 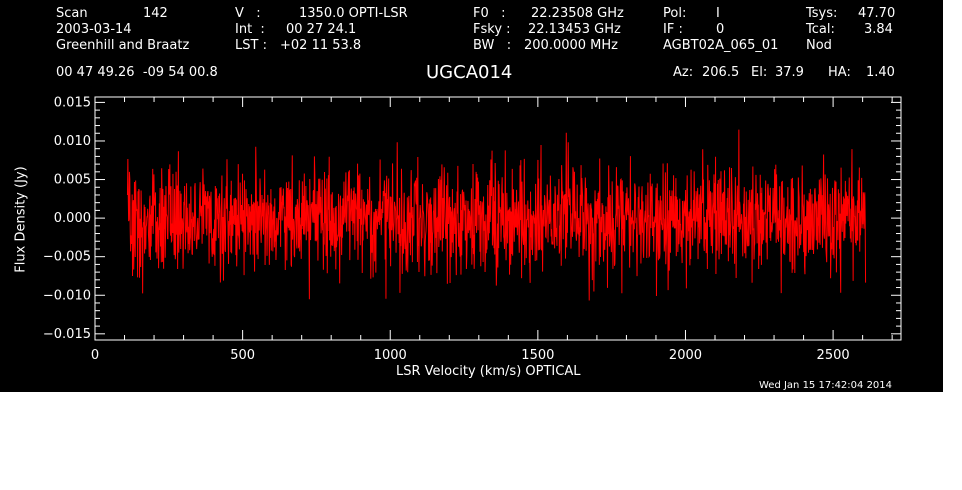 What do you see at coordinates (72, 218) in the screenshot?
I see `y-tick-label: 0.000` at bounding box center [72, 218].